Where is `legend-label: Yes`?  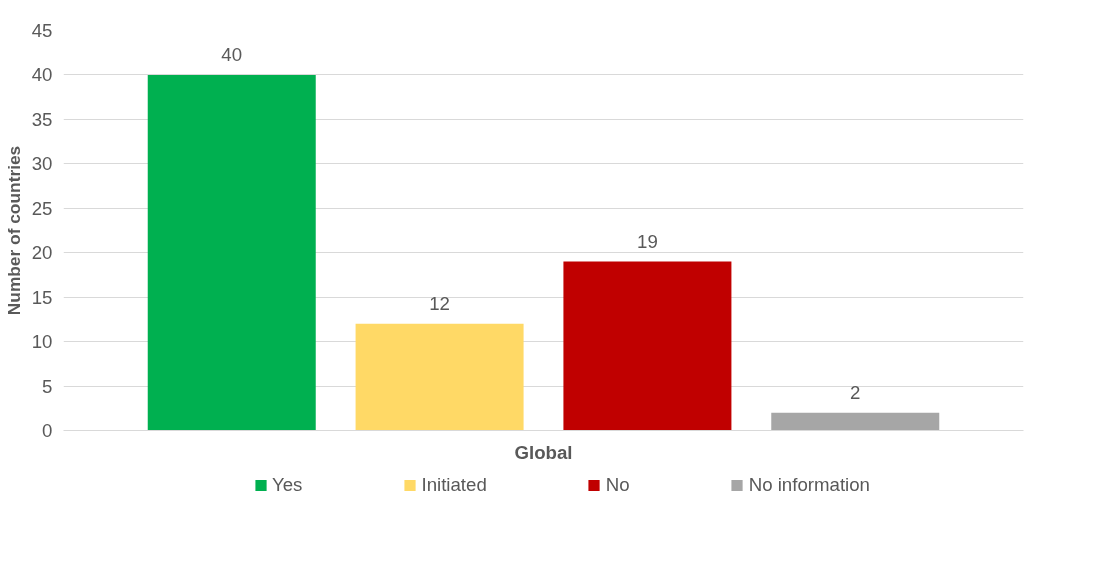 legend-label: Yes is located at coordinates (287, 485).